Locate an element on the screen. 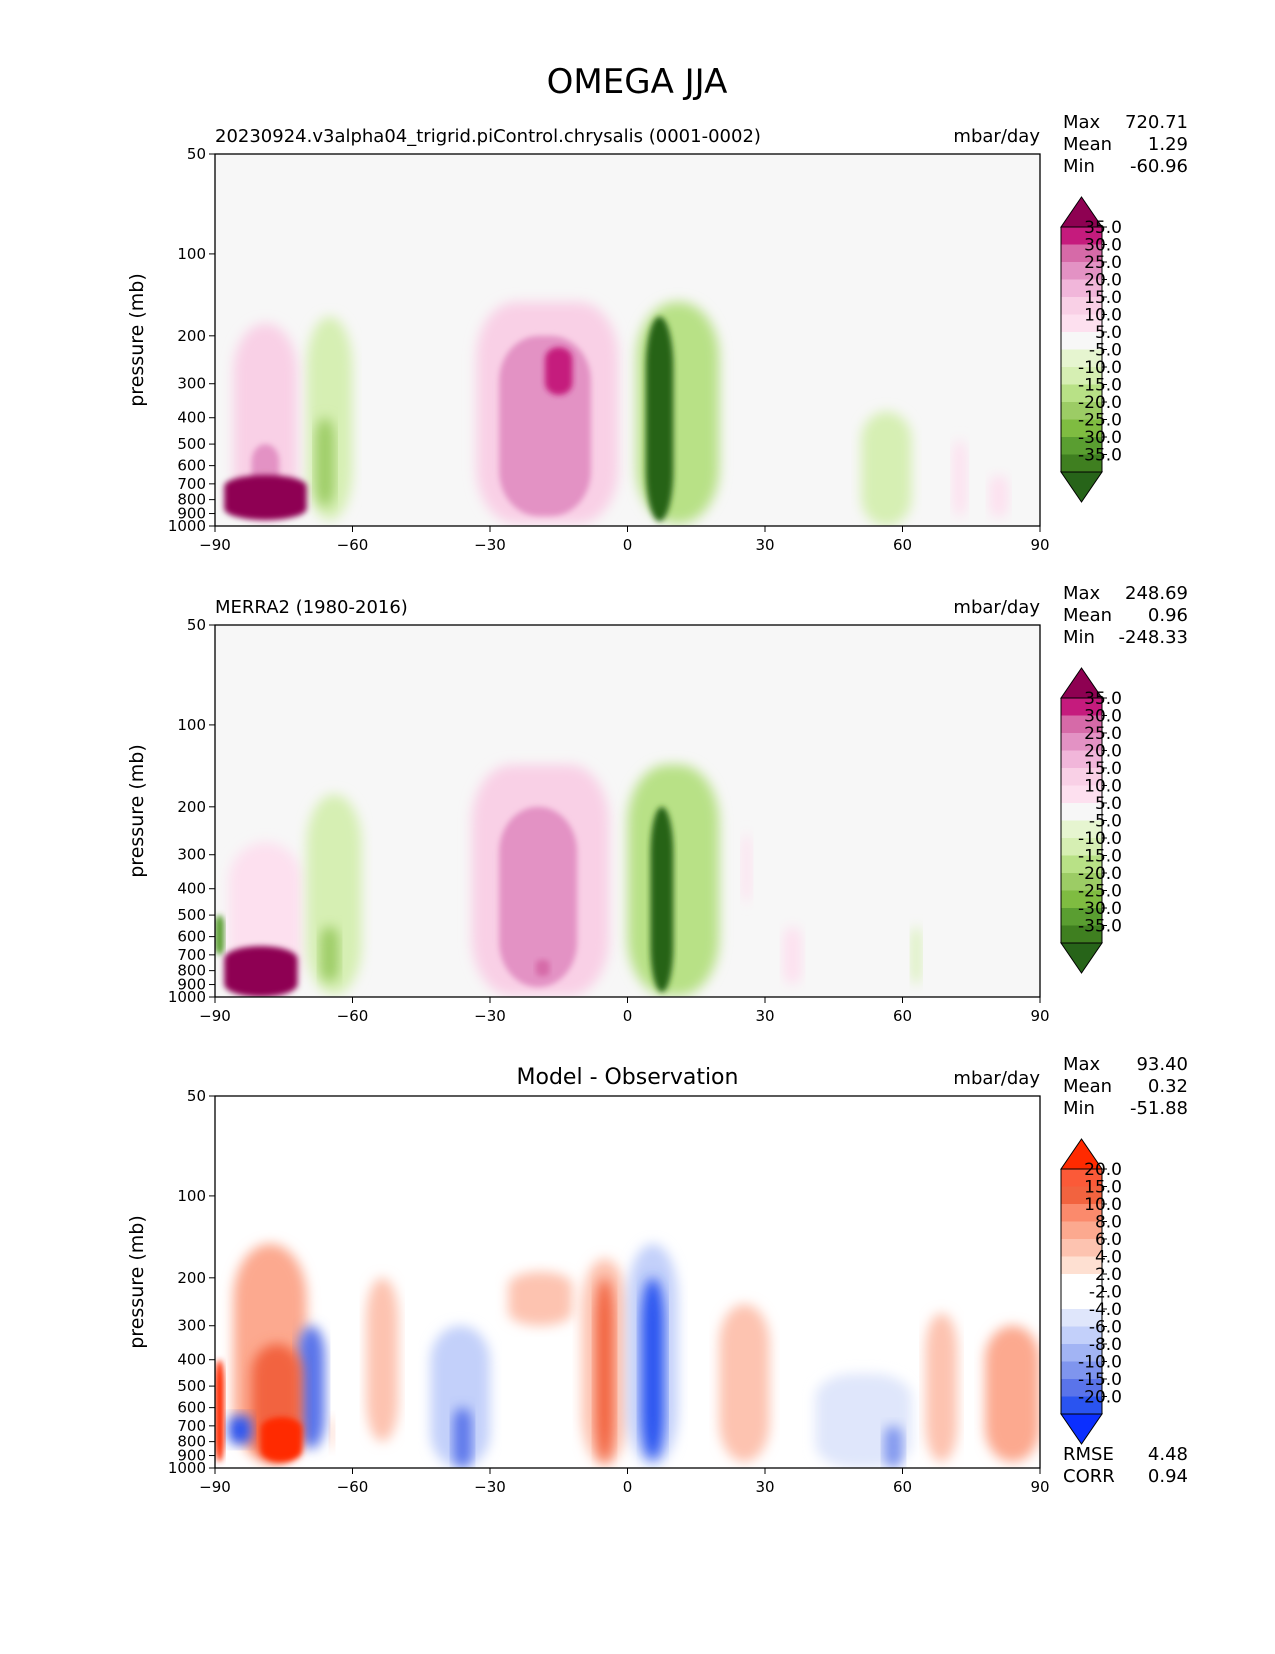 Image resolution: width=1275 pixels, height=1654 pixels. colorbar-tick-label: -30.0 is located at coordinates (1100, 438).